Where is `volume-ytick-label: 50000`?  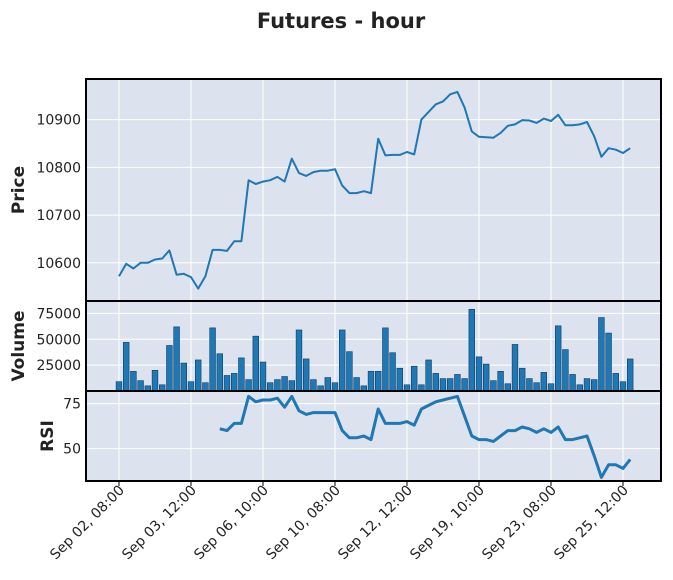
volume-ytick-label: 50000 is located at coordinates (58, 340).